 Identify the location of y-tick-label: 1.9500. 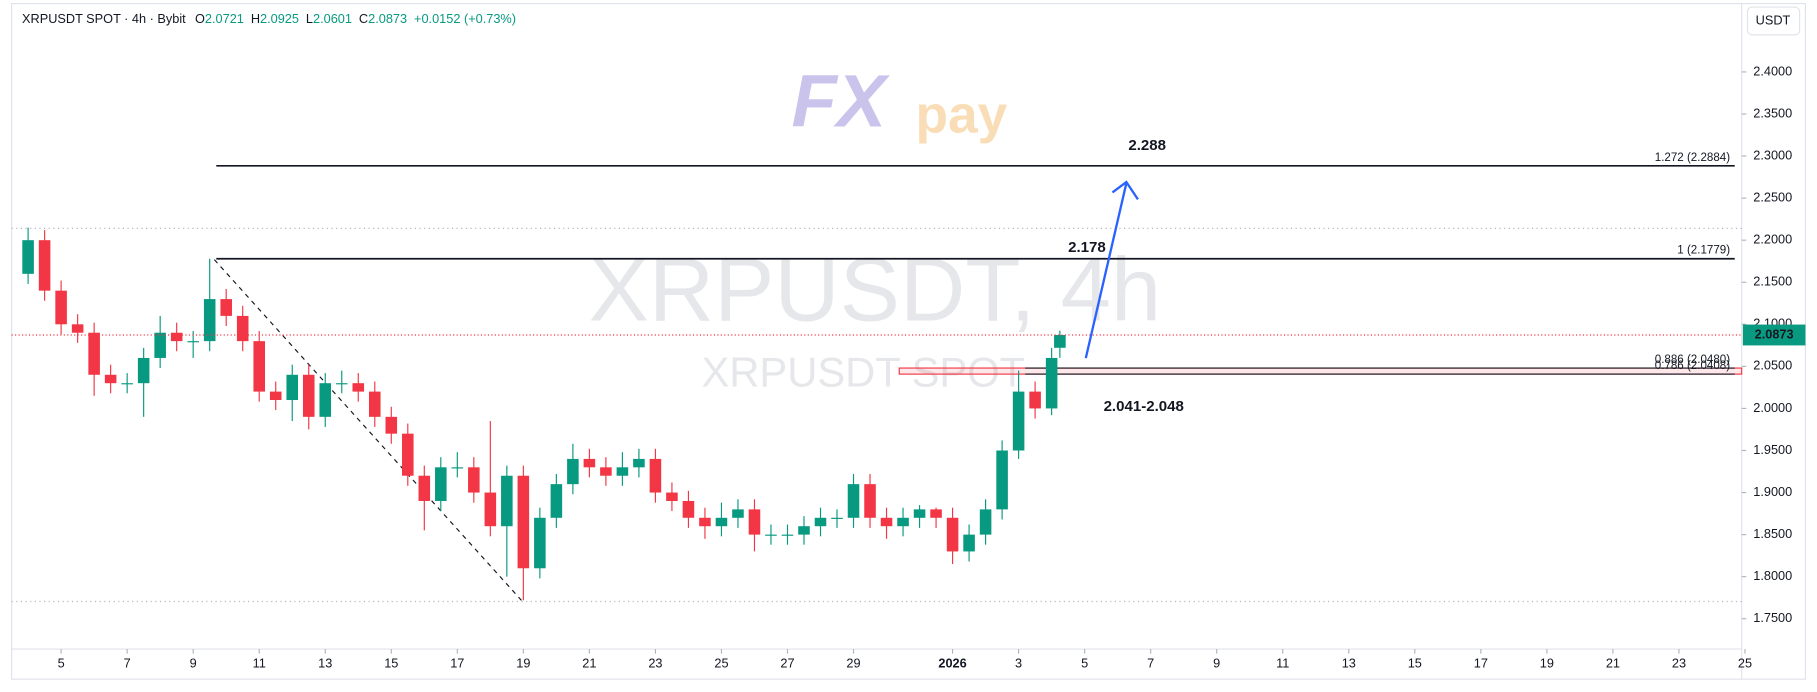
(1772, 449).